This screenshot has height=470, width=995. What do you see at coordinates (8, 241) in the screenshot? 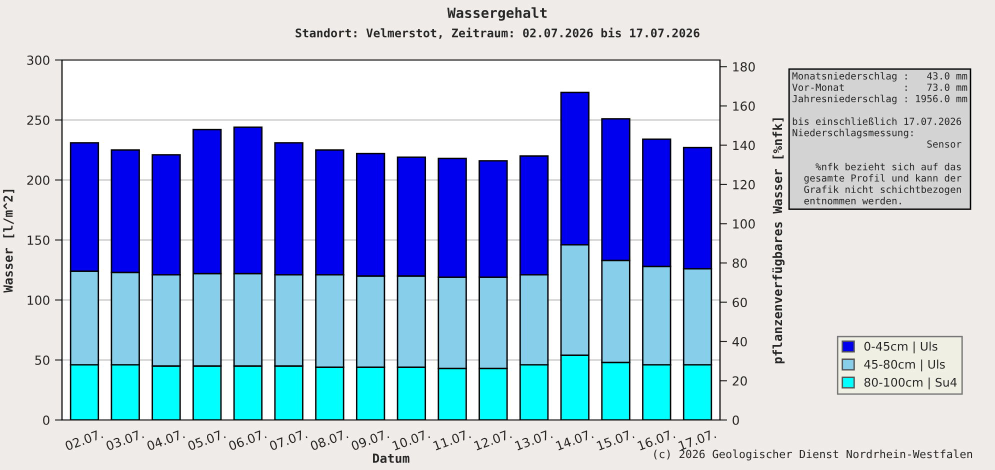
I see `y-axis-title: Wasser [l/m^2]` at bounding box center [8, 241].